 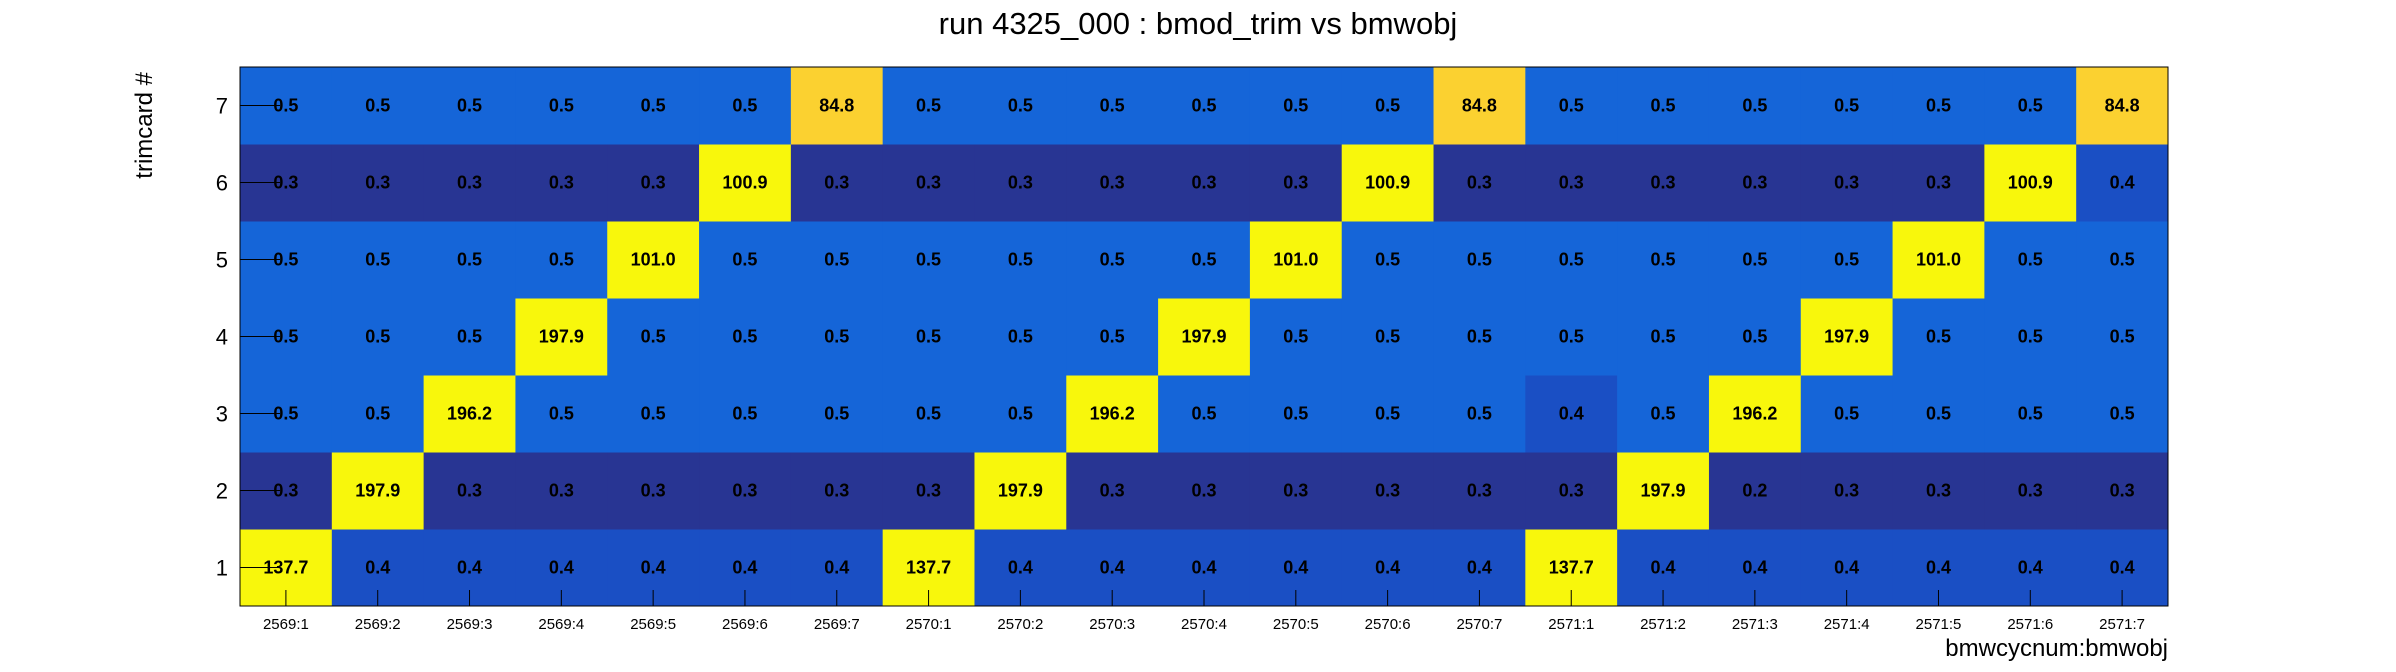 I want to click on x-tick-label: 2569:1, so click(x=286, y=624).